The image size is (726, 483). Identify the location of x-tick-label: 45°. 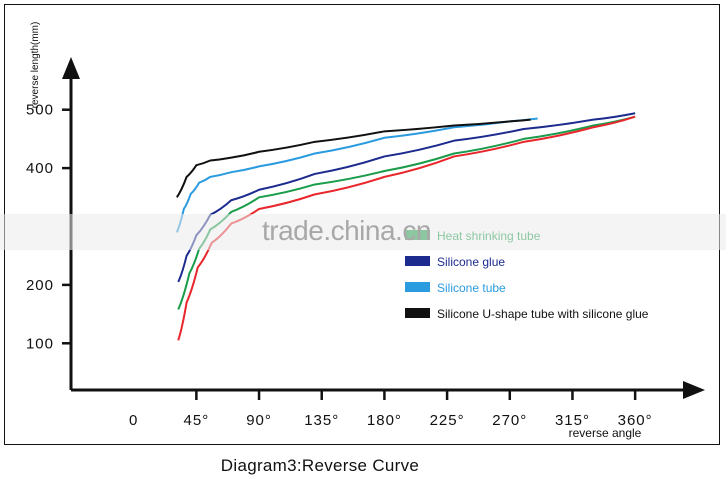
(197, 420).